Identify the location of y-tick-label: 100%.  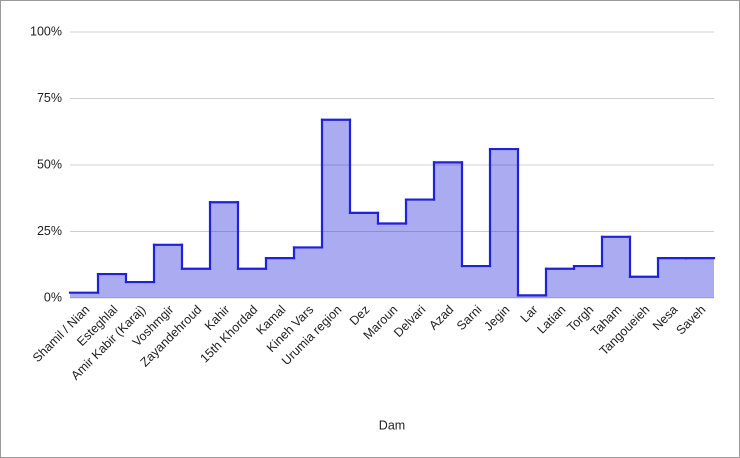
(46, 31).